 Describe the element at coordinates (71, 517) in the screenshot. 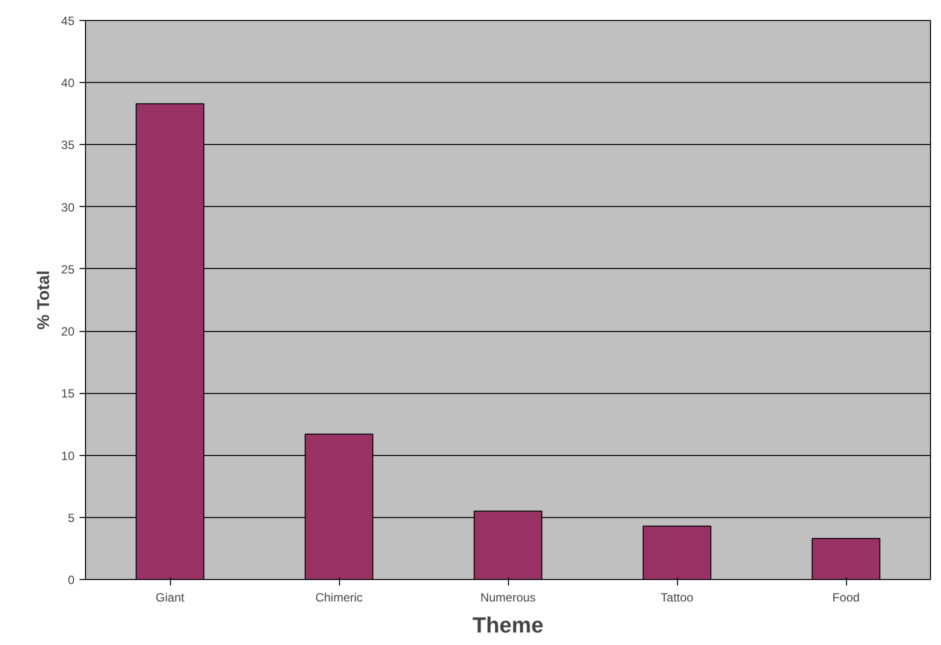

I see `y-tick-label: 5` at that location.